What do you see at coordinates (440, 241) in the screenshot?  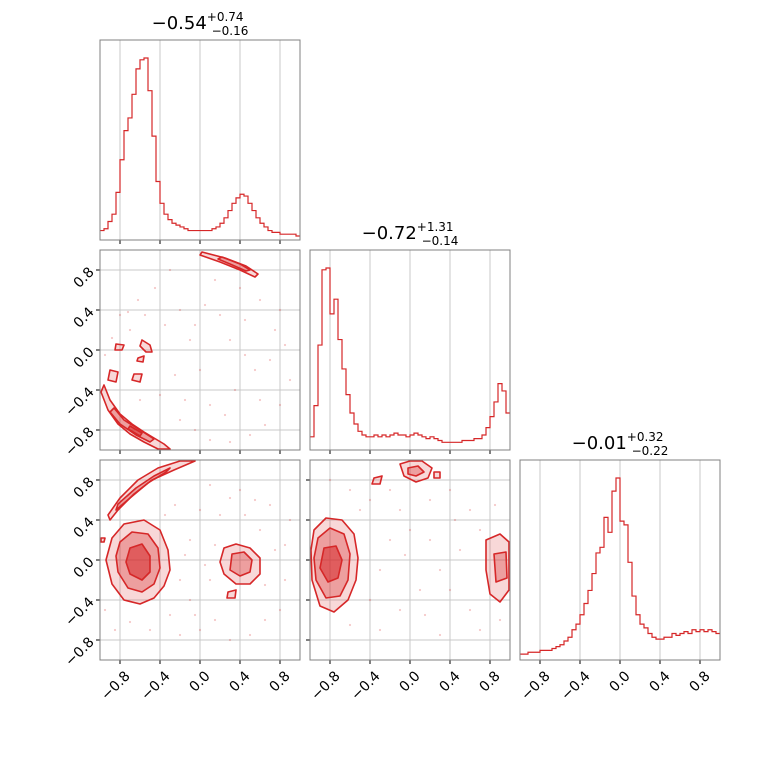 I see `title-minus-1: −0.14` at bounding box center [440, 241].